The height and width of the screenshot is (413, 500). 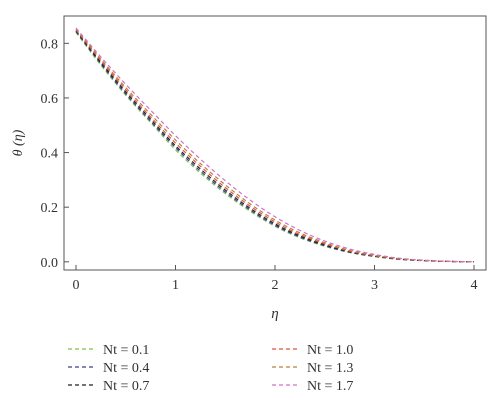 I want to click on legend-label: Nt = 1.7, so click(x=330, y=386).